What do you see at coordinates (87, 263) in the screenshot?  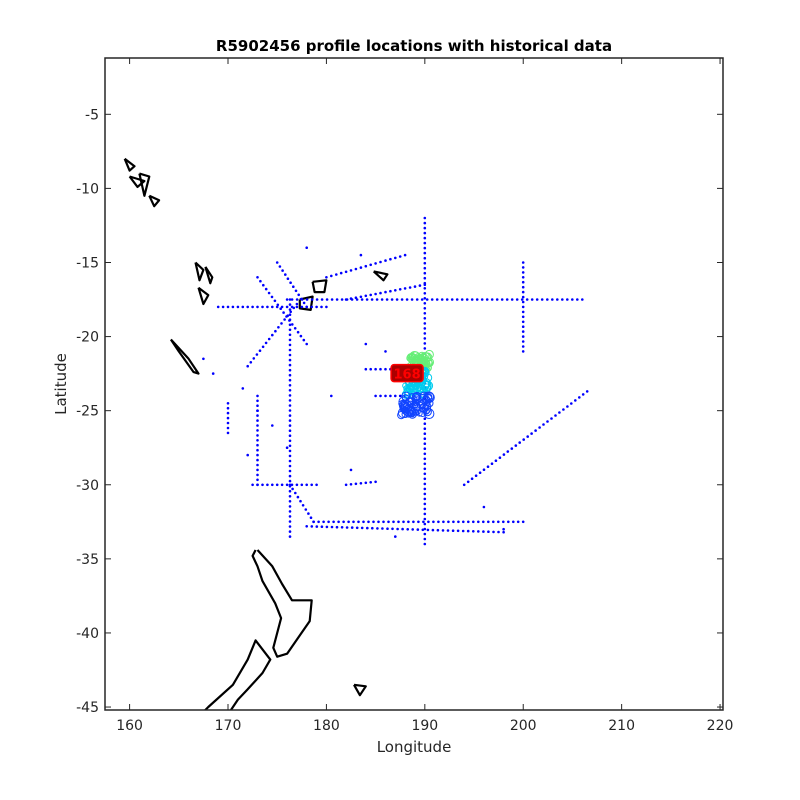 I see `y-tick-label: -15` at bounding box center [87, 263].